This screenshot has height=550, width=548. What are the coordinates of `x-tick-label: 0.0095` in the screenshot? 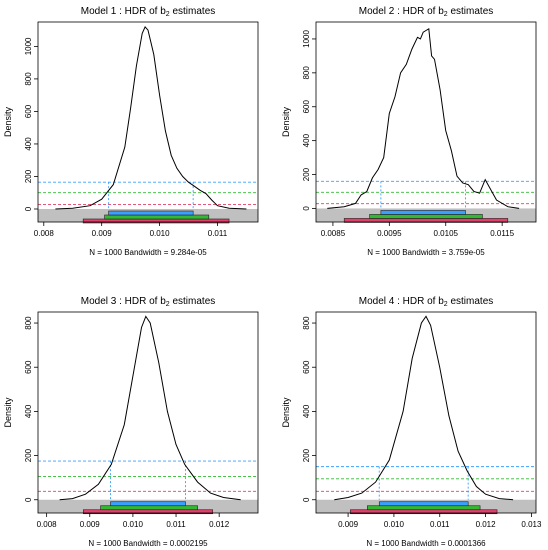 It's located at (389, 233).